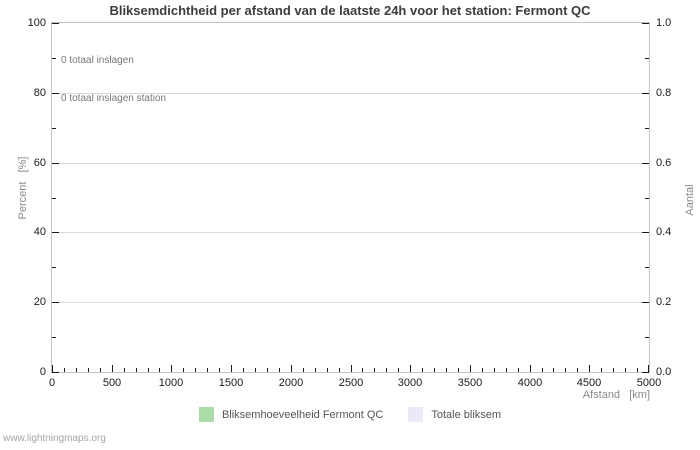 The image size is (700, 450). I want to click on y-axis-tick-label-left: 100, so click(36, 23).